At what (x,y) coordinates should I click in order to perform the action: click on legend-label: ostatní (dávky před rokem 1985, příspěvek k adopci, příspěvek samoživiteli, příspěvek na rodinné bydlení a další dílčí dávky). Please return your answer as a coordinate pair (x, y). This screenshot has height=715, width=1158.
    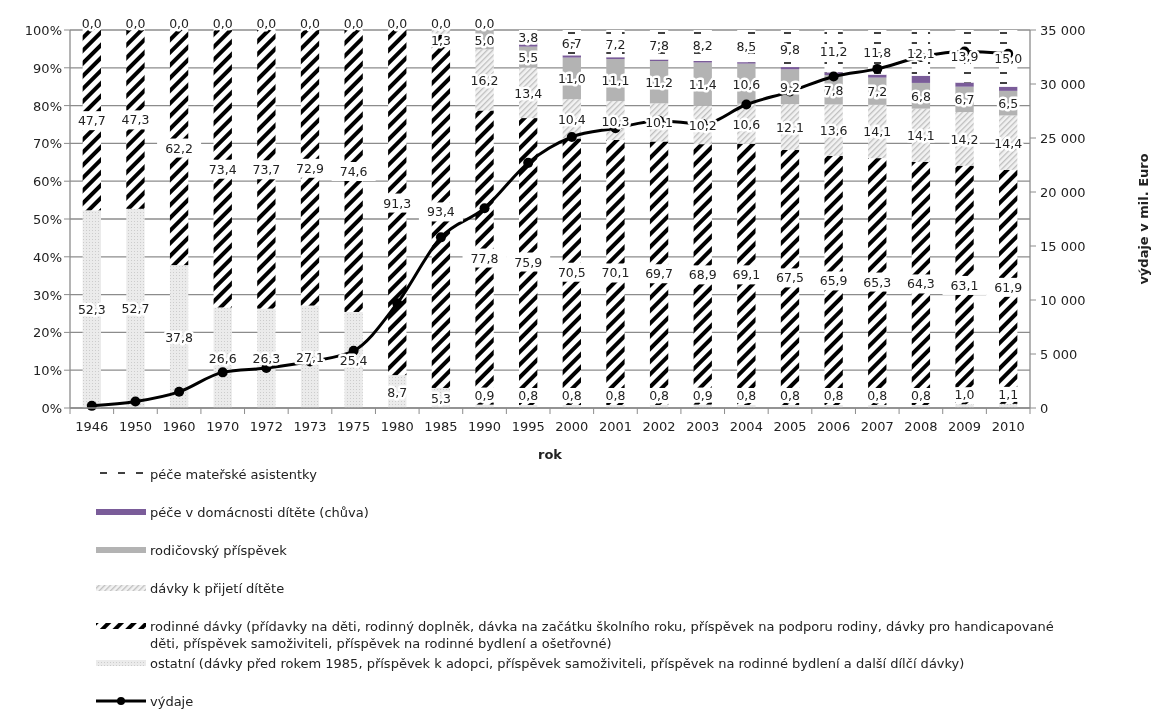
    Looking at the image, I should click on (557, 663).